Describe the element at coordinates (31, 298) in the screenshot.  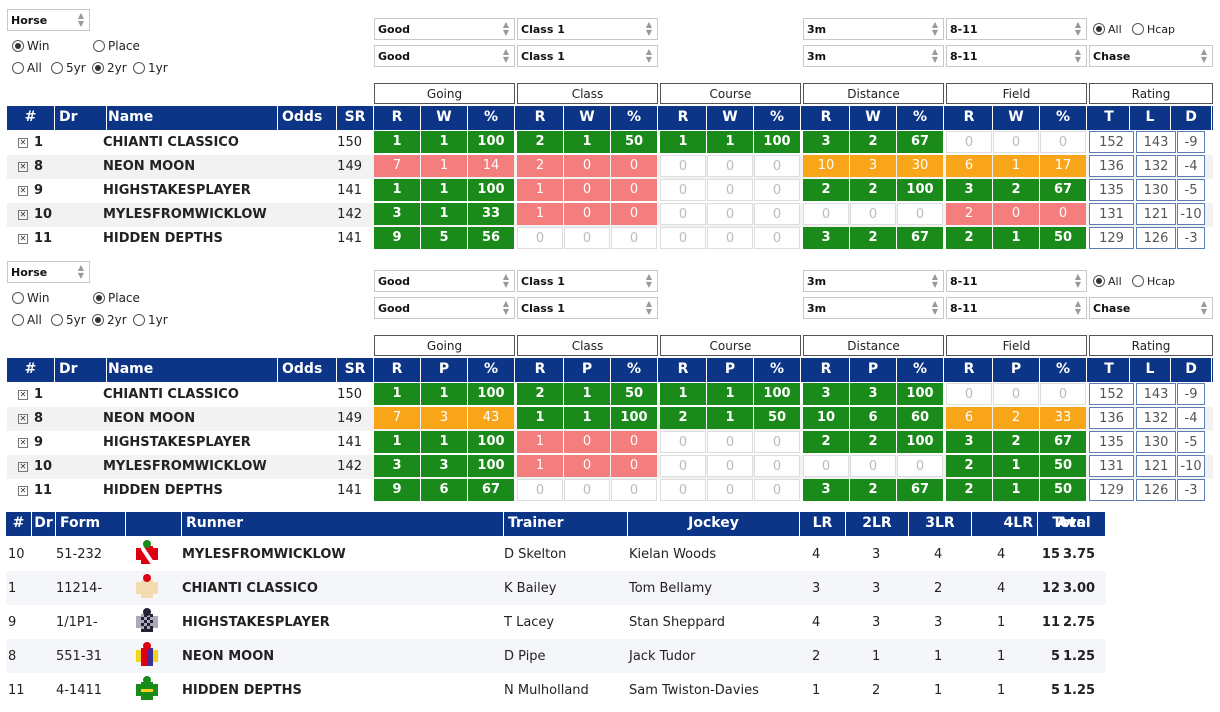
I see `radio-win: Win` at that location.